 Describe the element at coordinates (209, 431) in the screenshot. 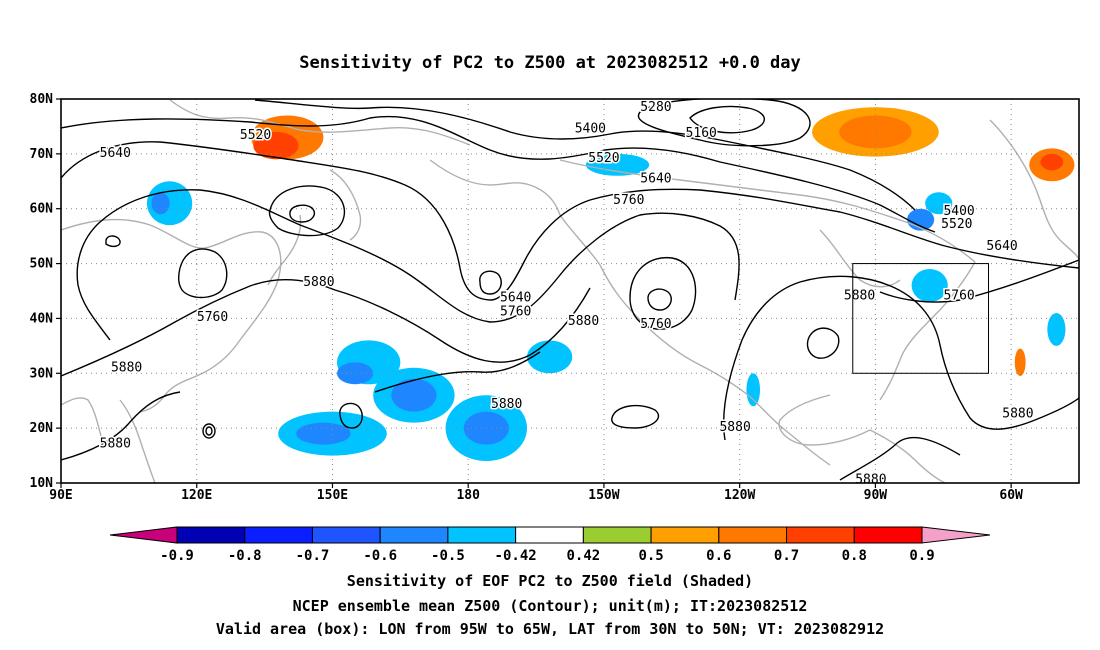

I see `high-closed-scs-inner` at that location.